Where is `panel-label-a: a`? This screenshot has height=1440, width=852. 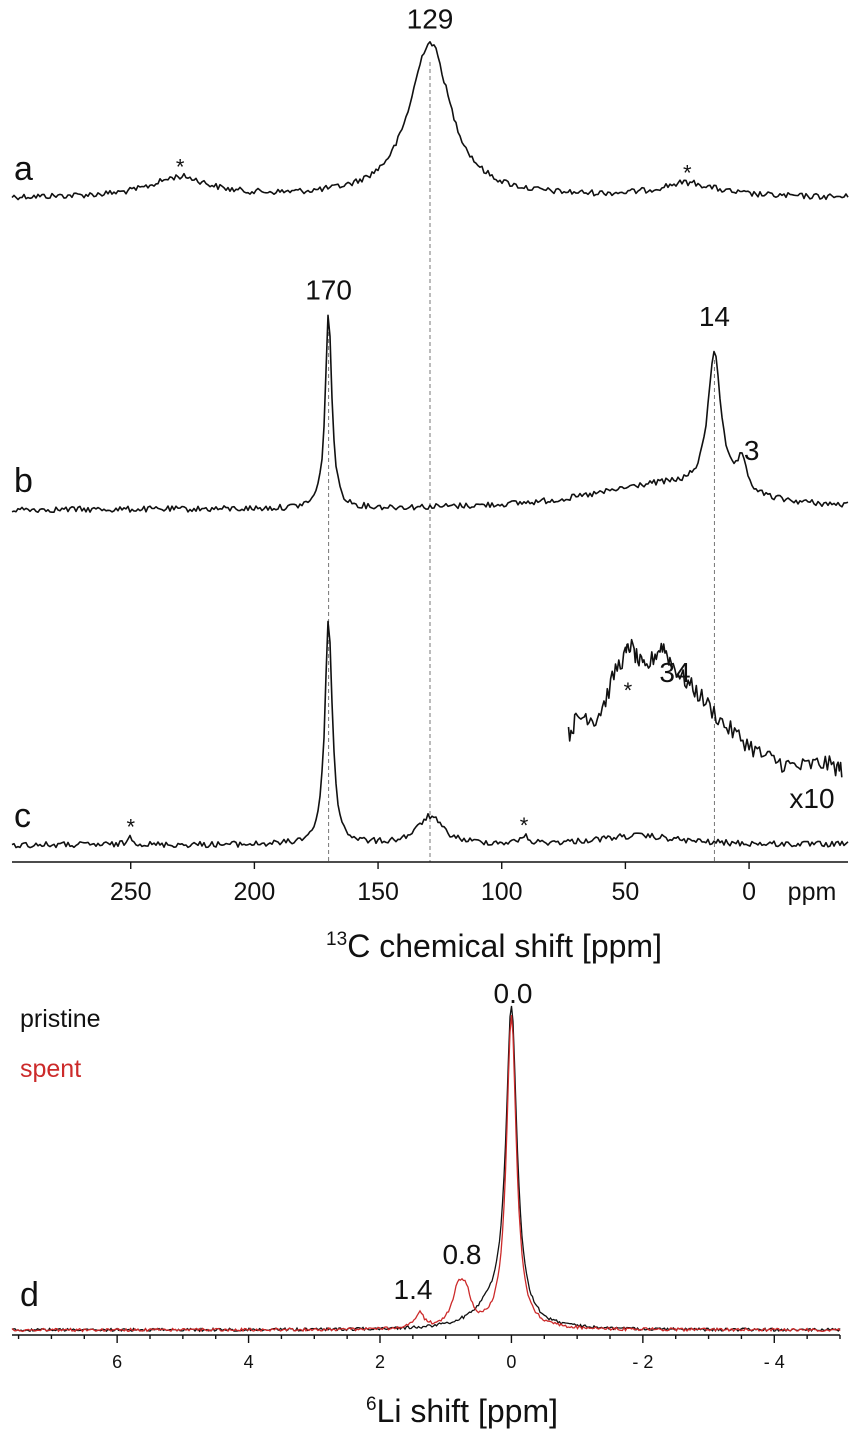
panel-label-a: a is located at coordinates (23, 169).